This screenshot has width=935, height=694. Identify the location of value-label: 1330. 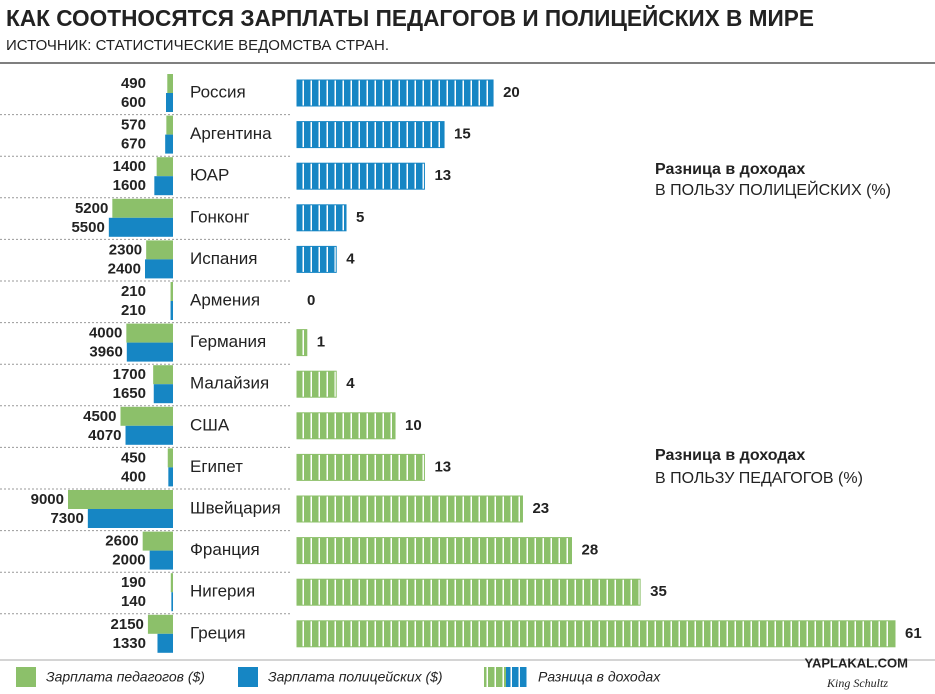
(129, 643).